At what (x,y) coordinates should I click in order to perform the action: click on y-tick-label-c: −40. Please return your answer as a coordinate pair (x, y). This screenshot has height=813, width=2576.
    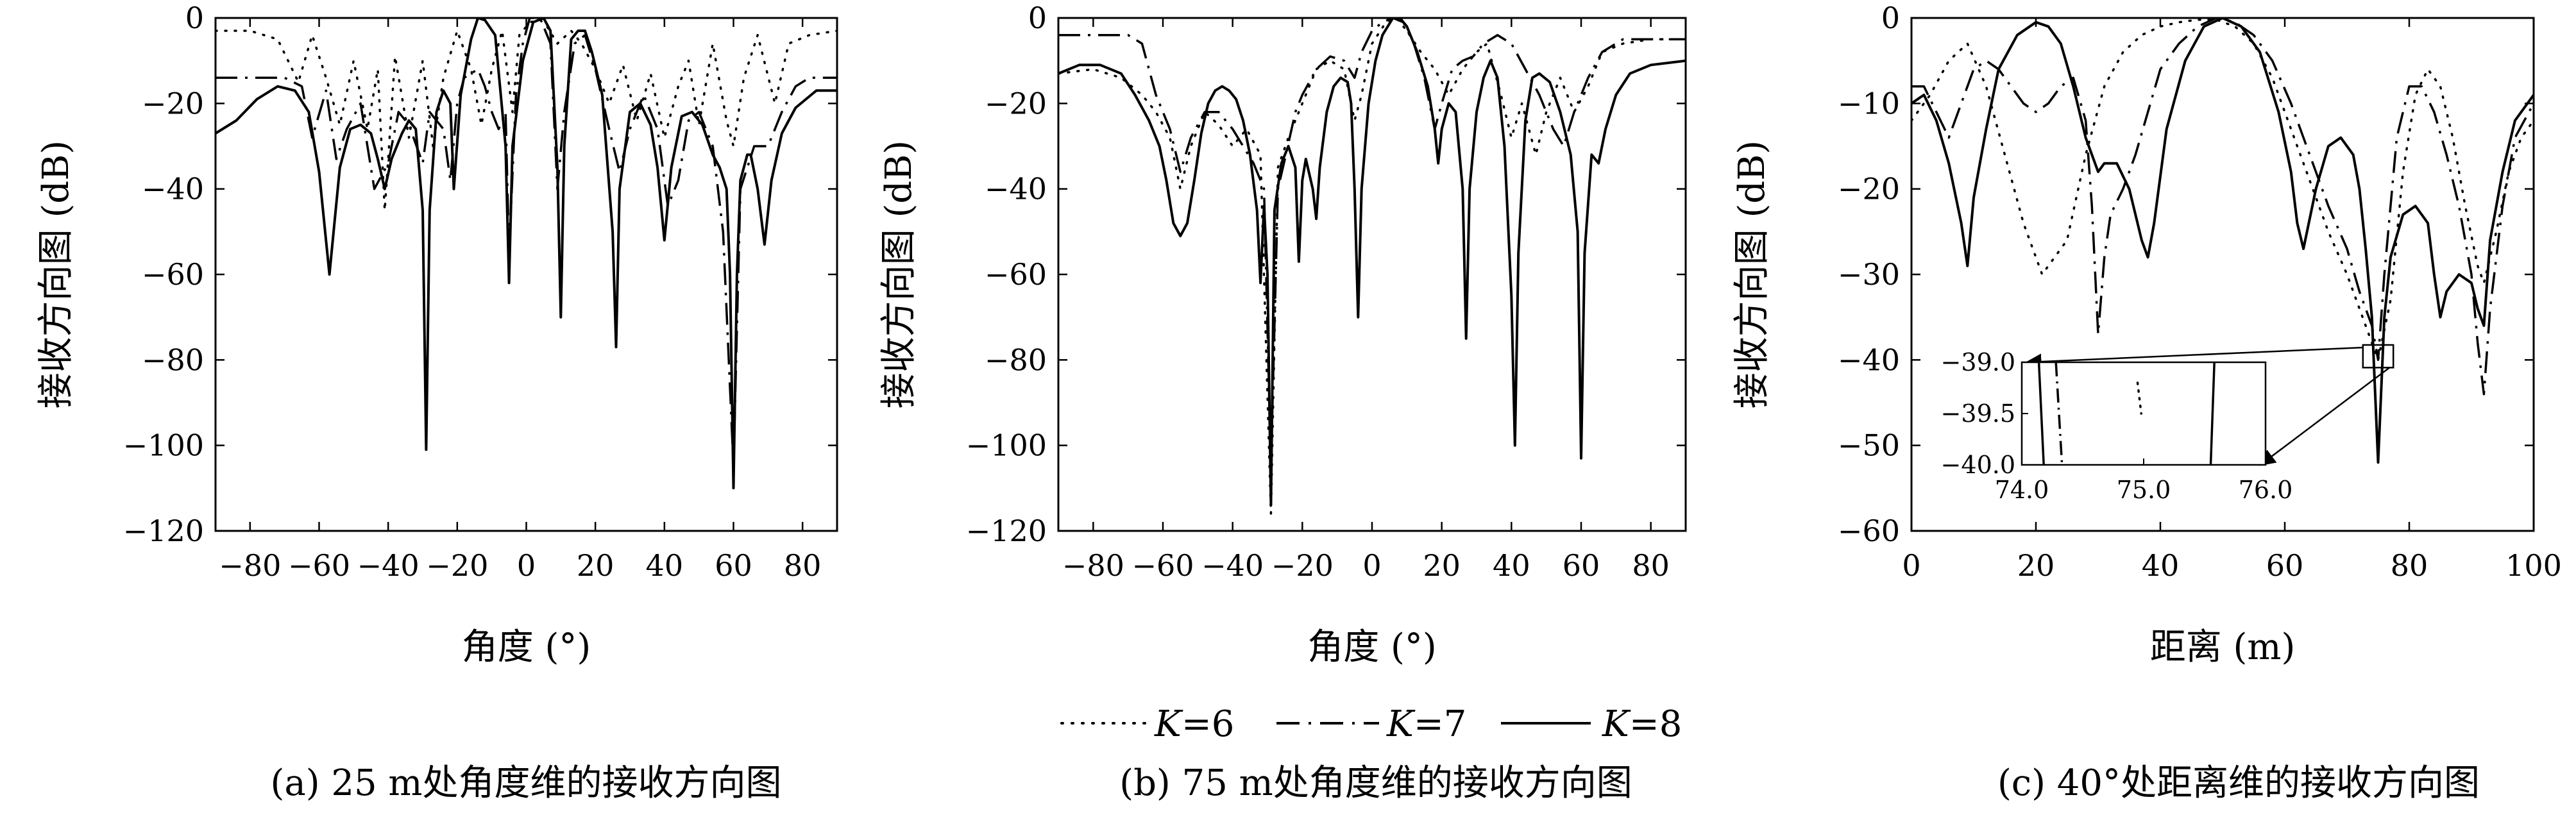
    Looking at the image, I should click on (1869, 359).